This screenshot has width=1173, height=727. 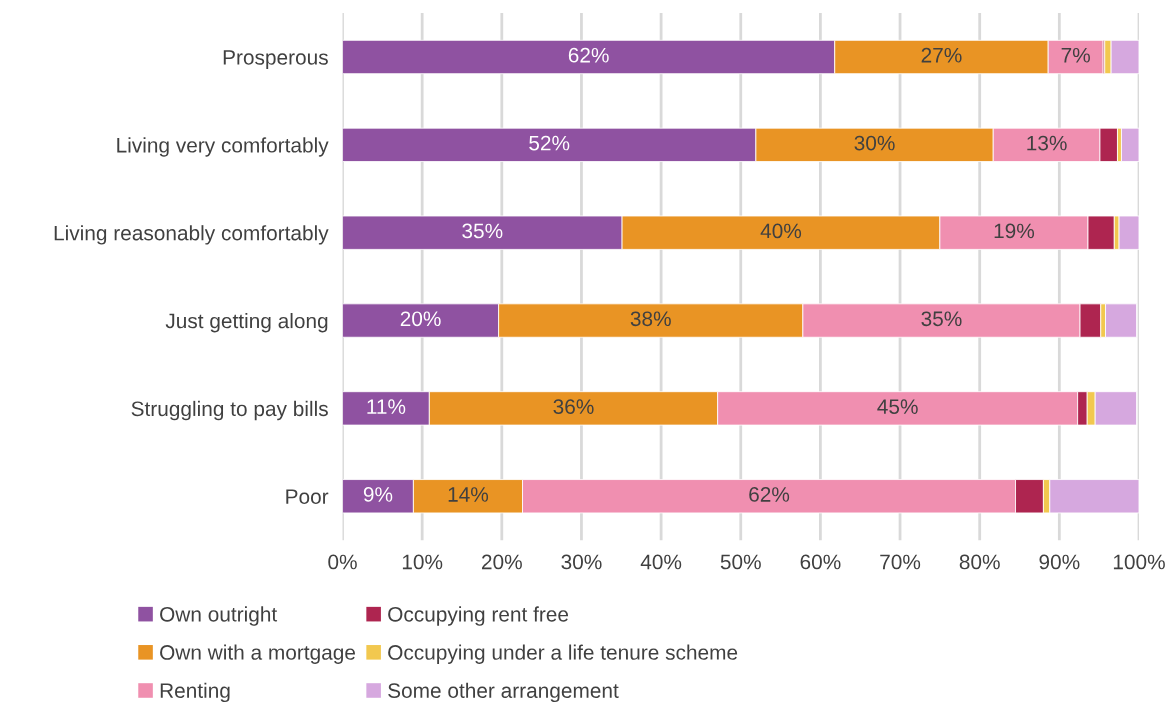 I want to click on x-tick-label: 10%, so click(x=422, y=562).